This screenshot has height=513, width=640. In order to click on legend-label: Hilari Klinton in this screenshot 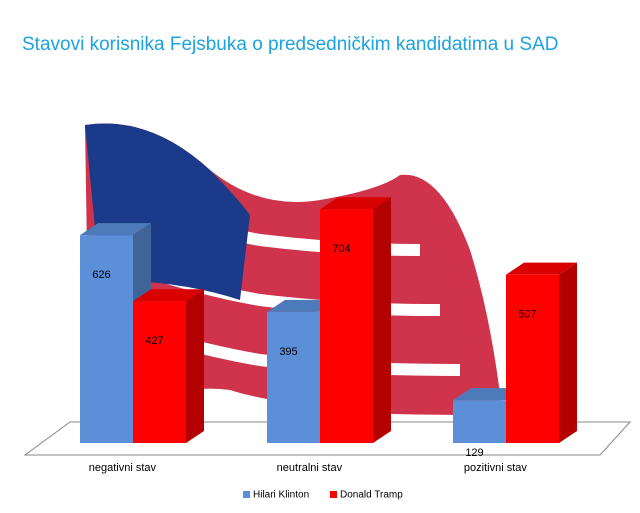, I will do `click(281, 495)`.